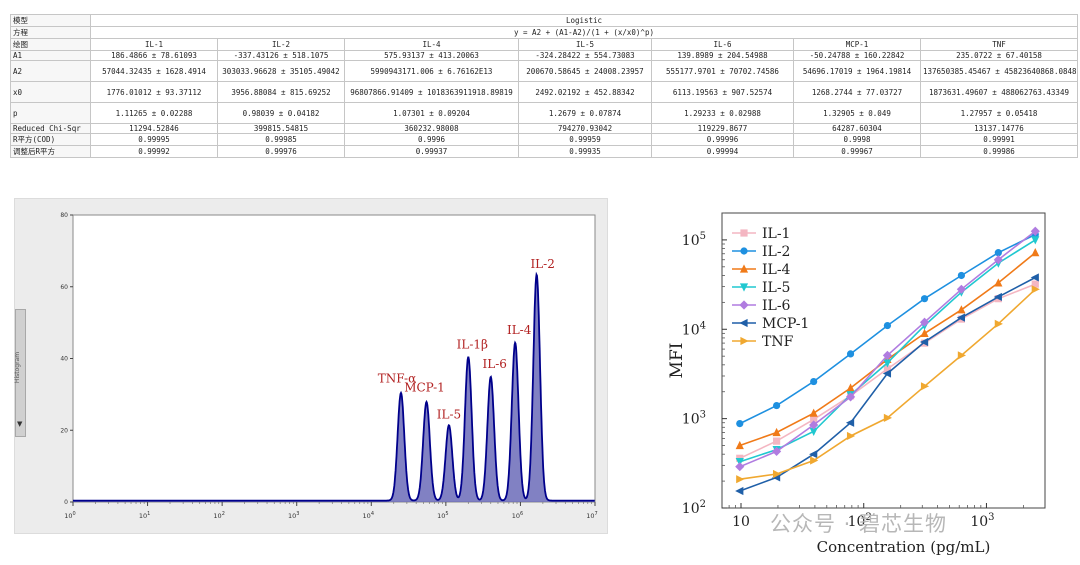  I want to click on peak-label: IL-4, so click(519, 330).